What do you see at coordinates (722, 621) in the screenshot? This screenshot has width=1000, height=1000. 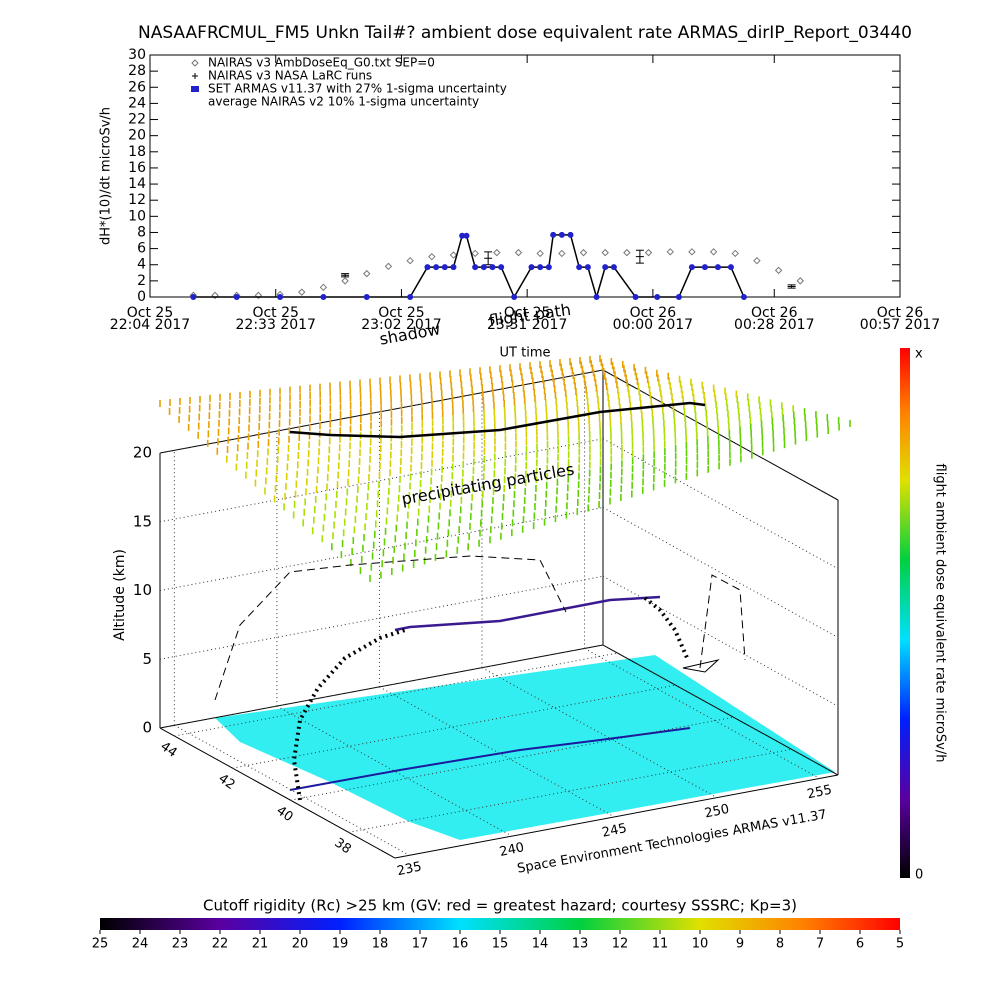 I see `dashed-curve` at bounding box center [722, 621].